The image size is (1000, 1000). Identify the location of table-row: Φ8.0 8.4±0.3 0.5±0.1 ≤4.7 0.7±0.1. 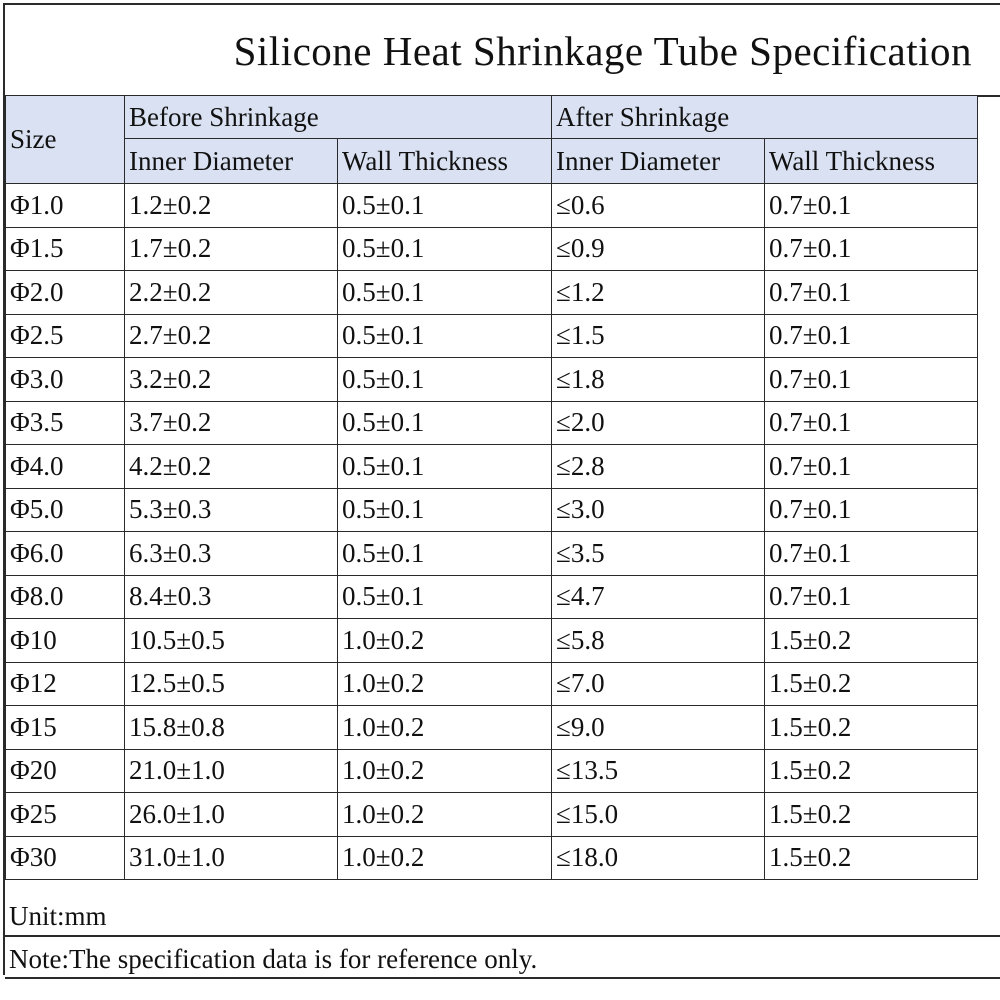
(491, 596).